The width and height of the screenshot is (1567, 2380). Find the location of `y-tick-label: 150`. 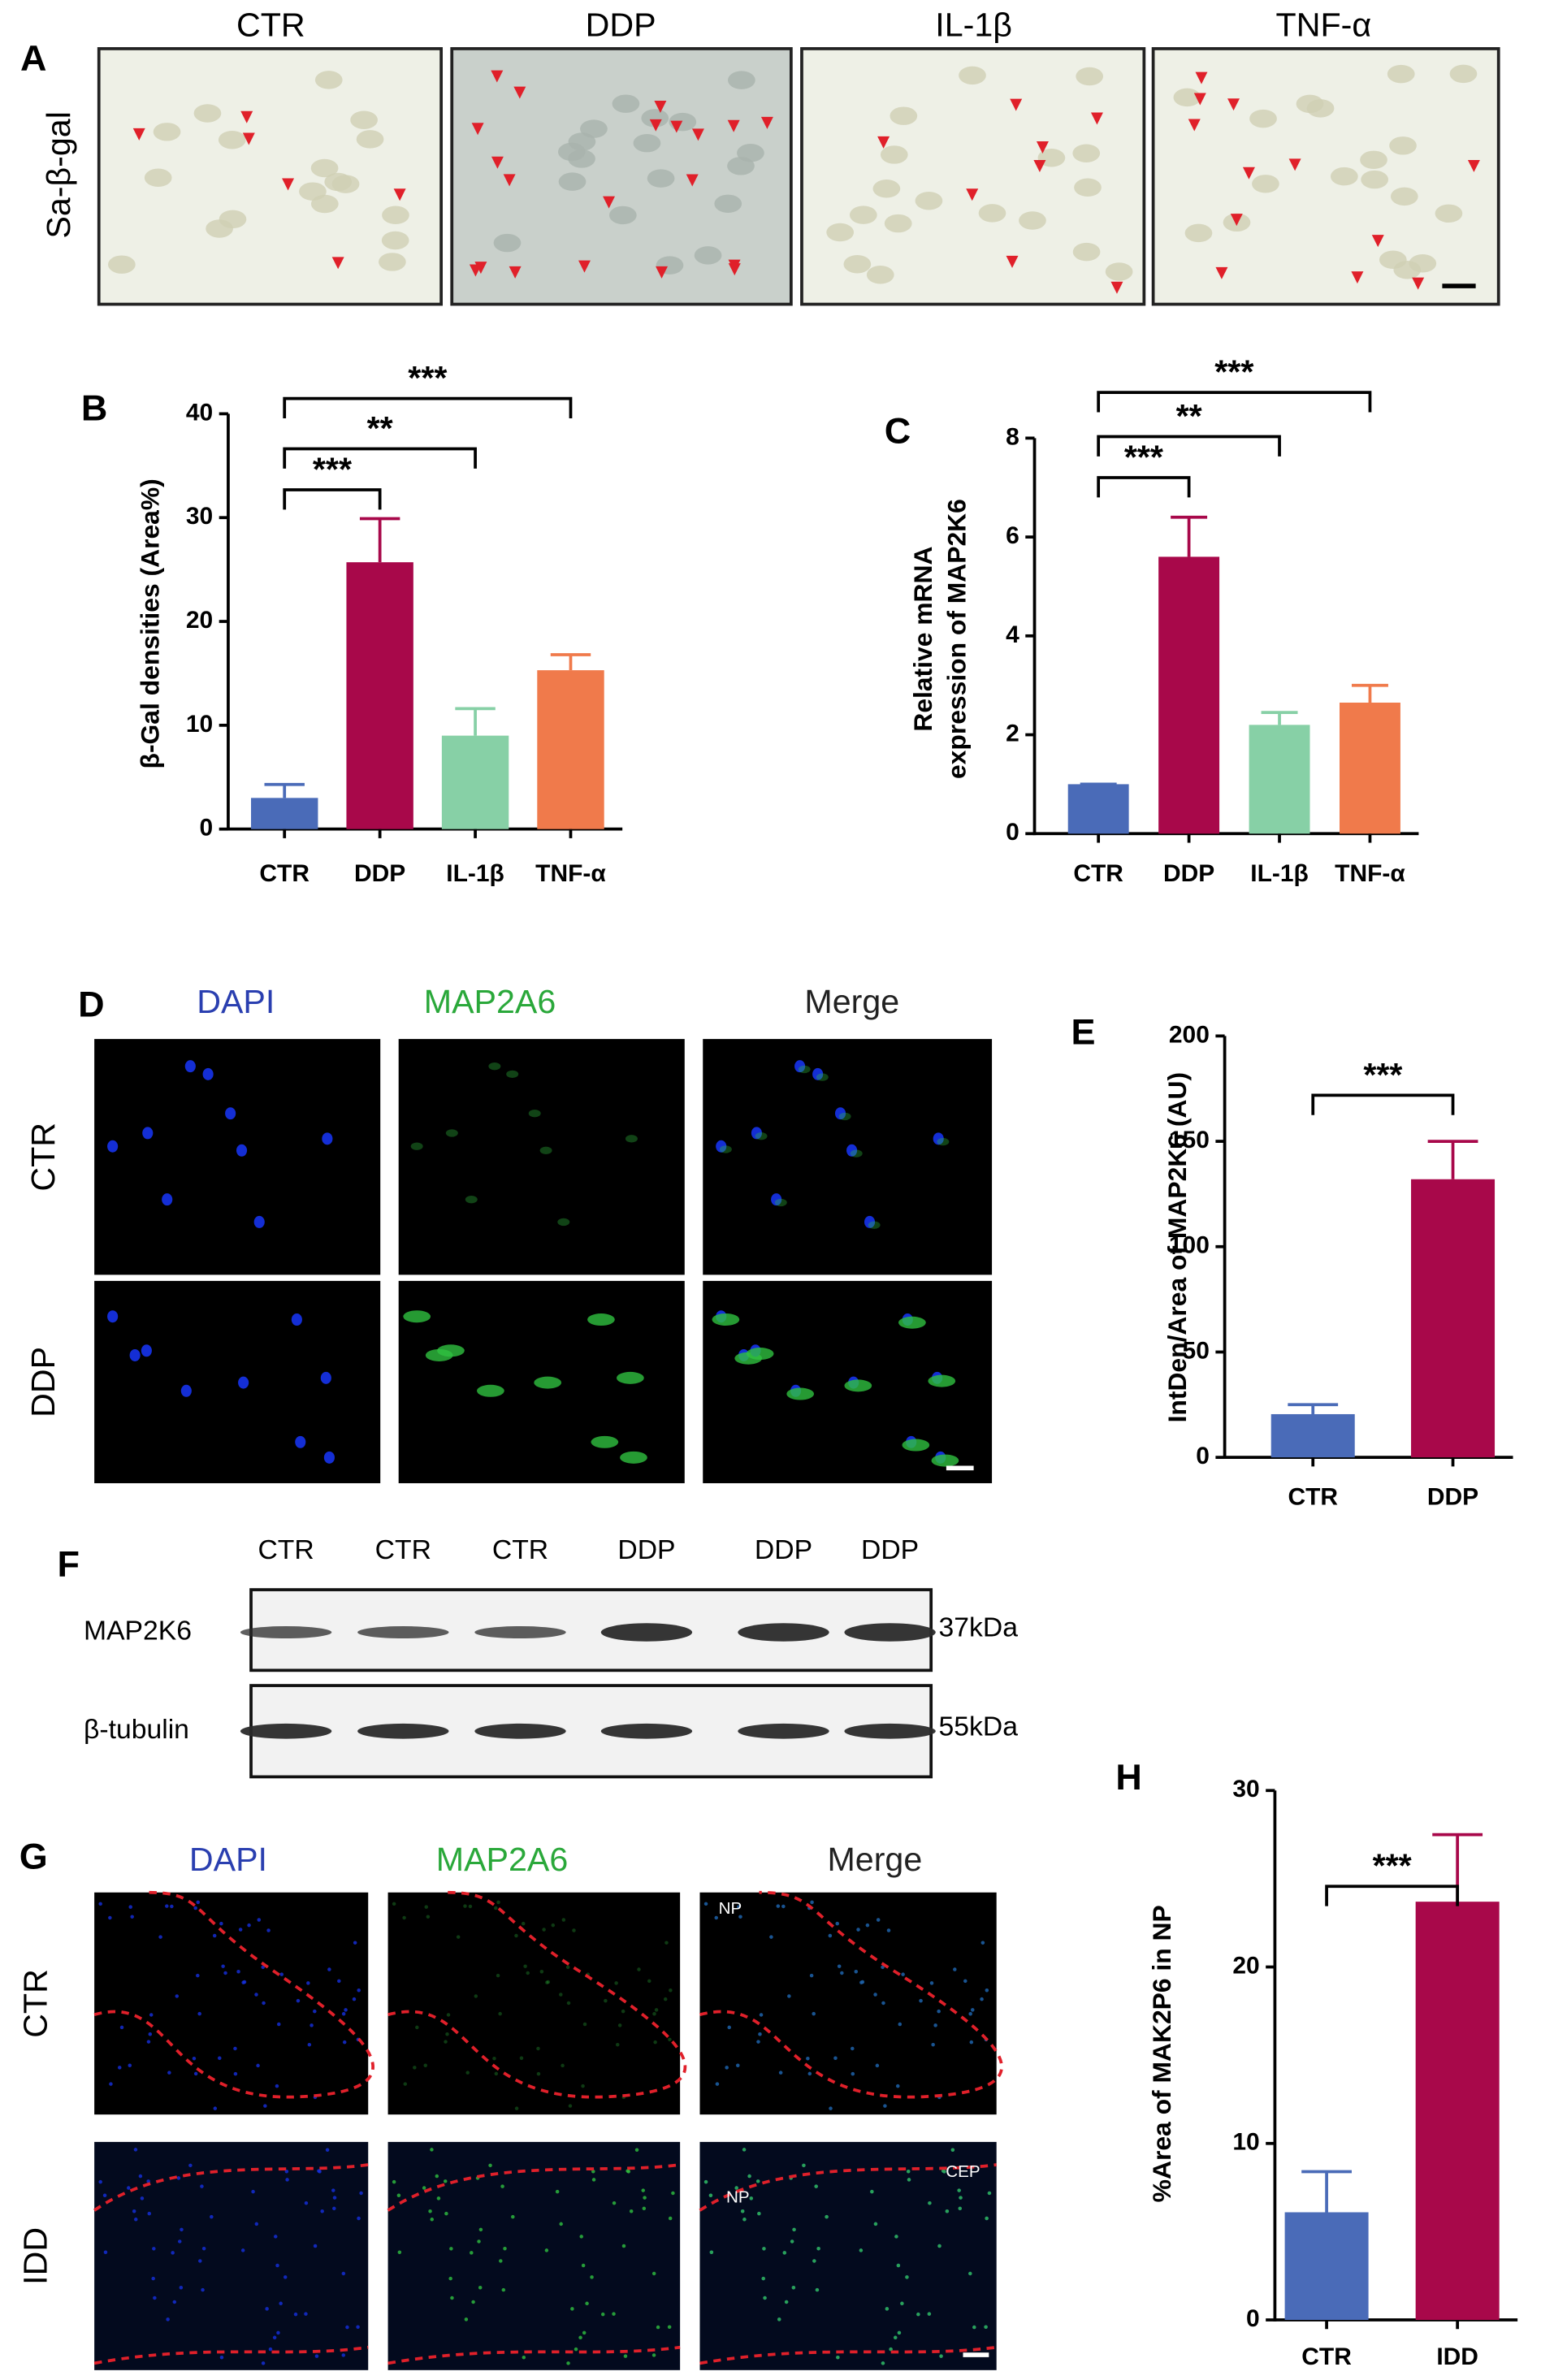

y-tick-label: 150 is located at coordinates (1189, 1140).